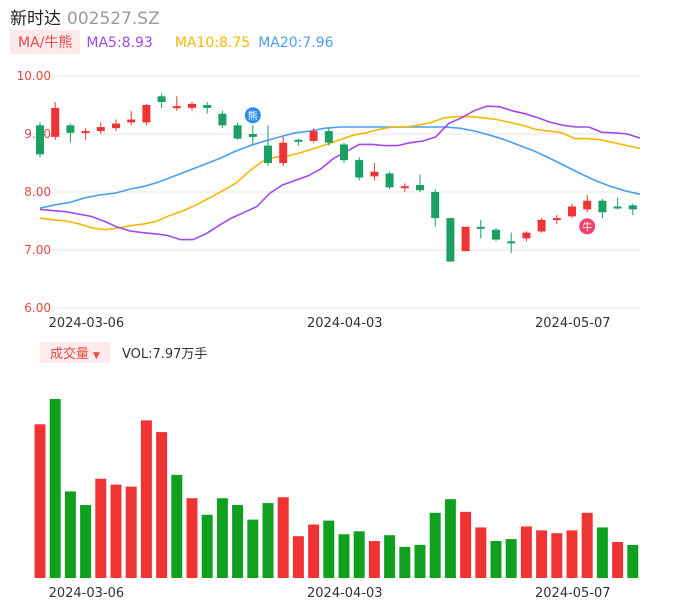  Describe the element at coordinates (87, 593) in the screenshot. I see `x-tick-label: 2024-03-06` at that location.